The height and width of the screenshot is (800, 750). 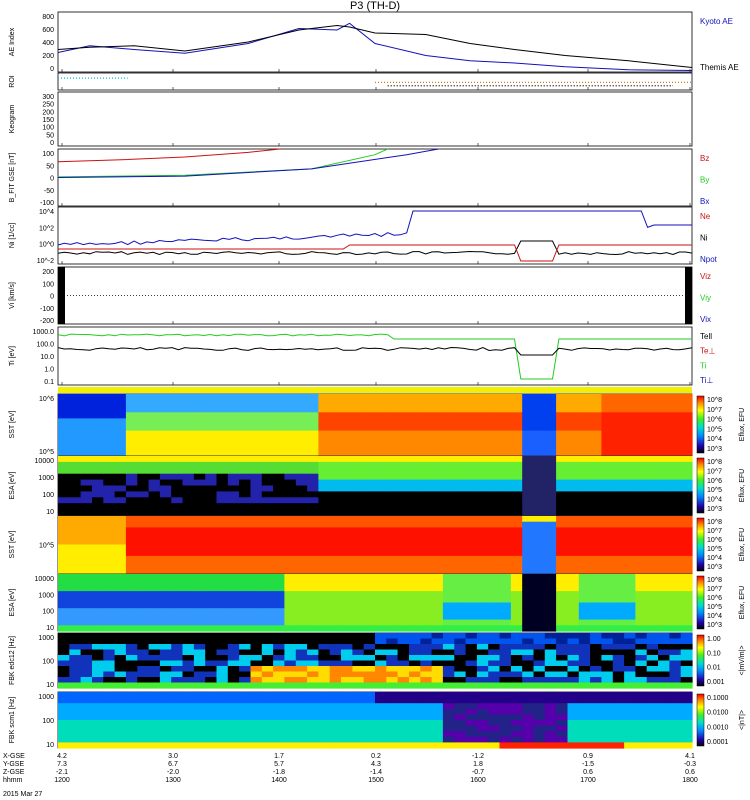 What do you see at coordinates (714, 420) in the screenshot?
I see `sst_e-colorbar-tick: 10^6` at bounding box center [714, 420].